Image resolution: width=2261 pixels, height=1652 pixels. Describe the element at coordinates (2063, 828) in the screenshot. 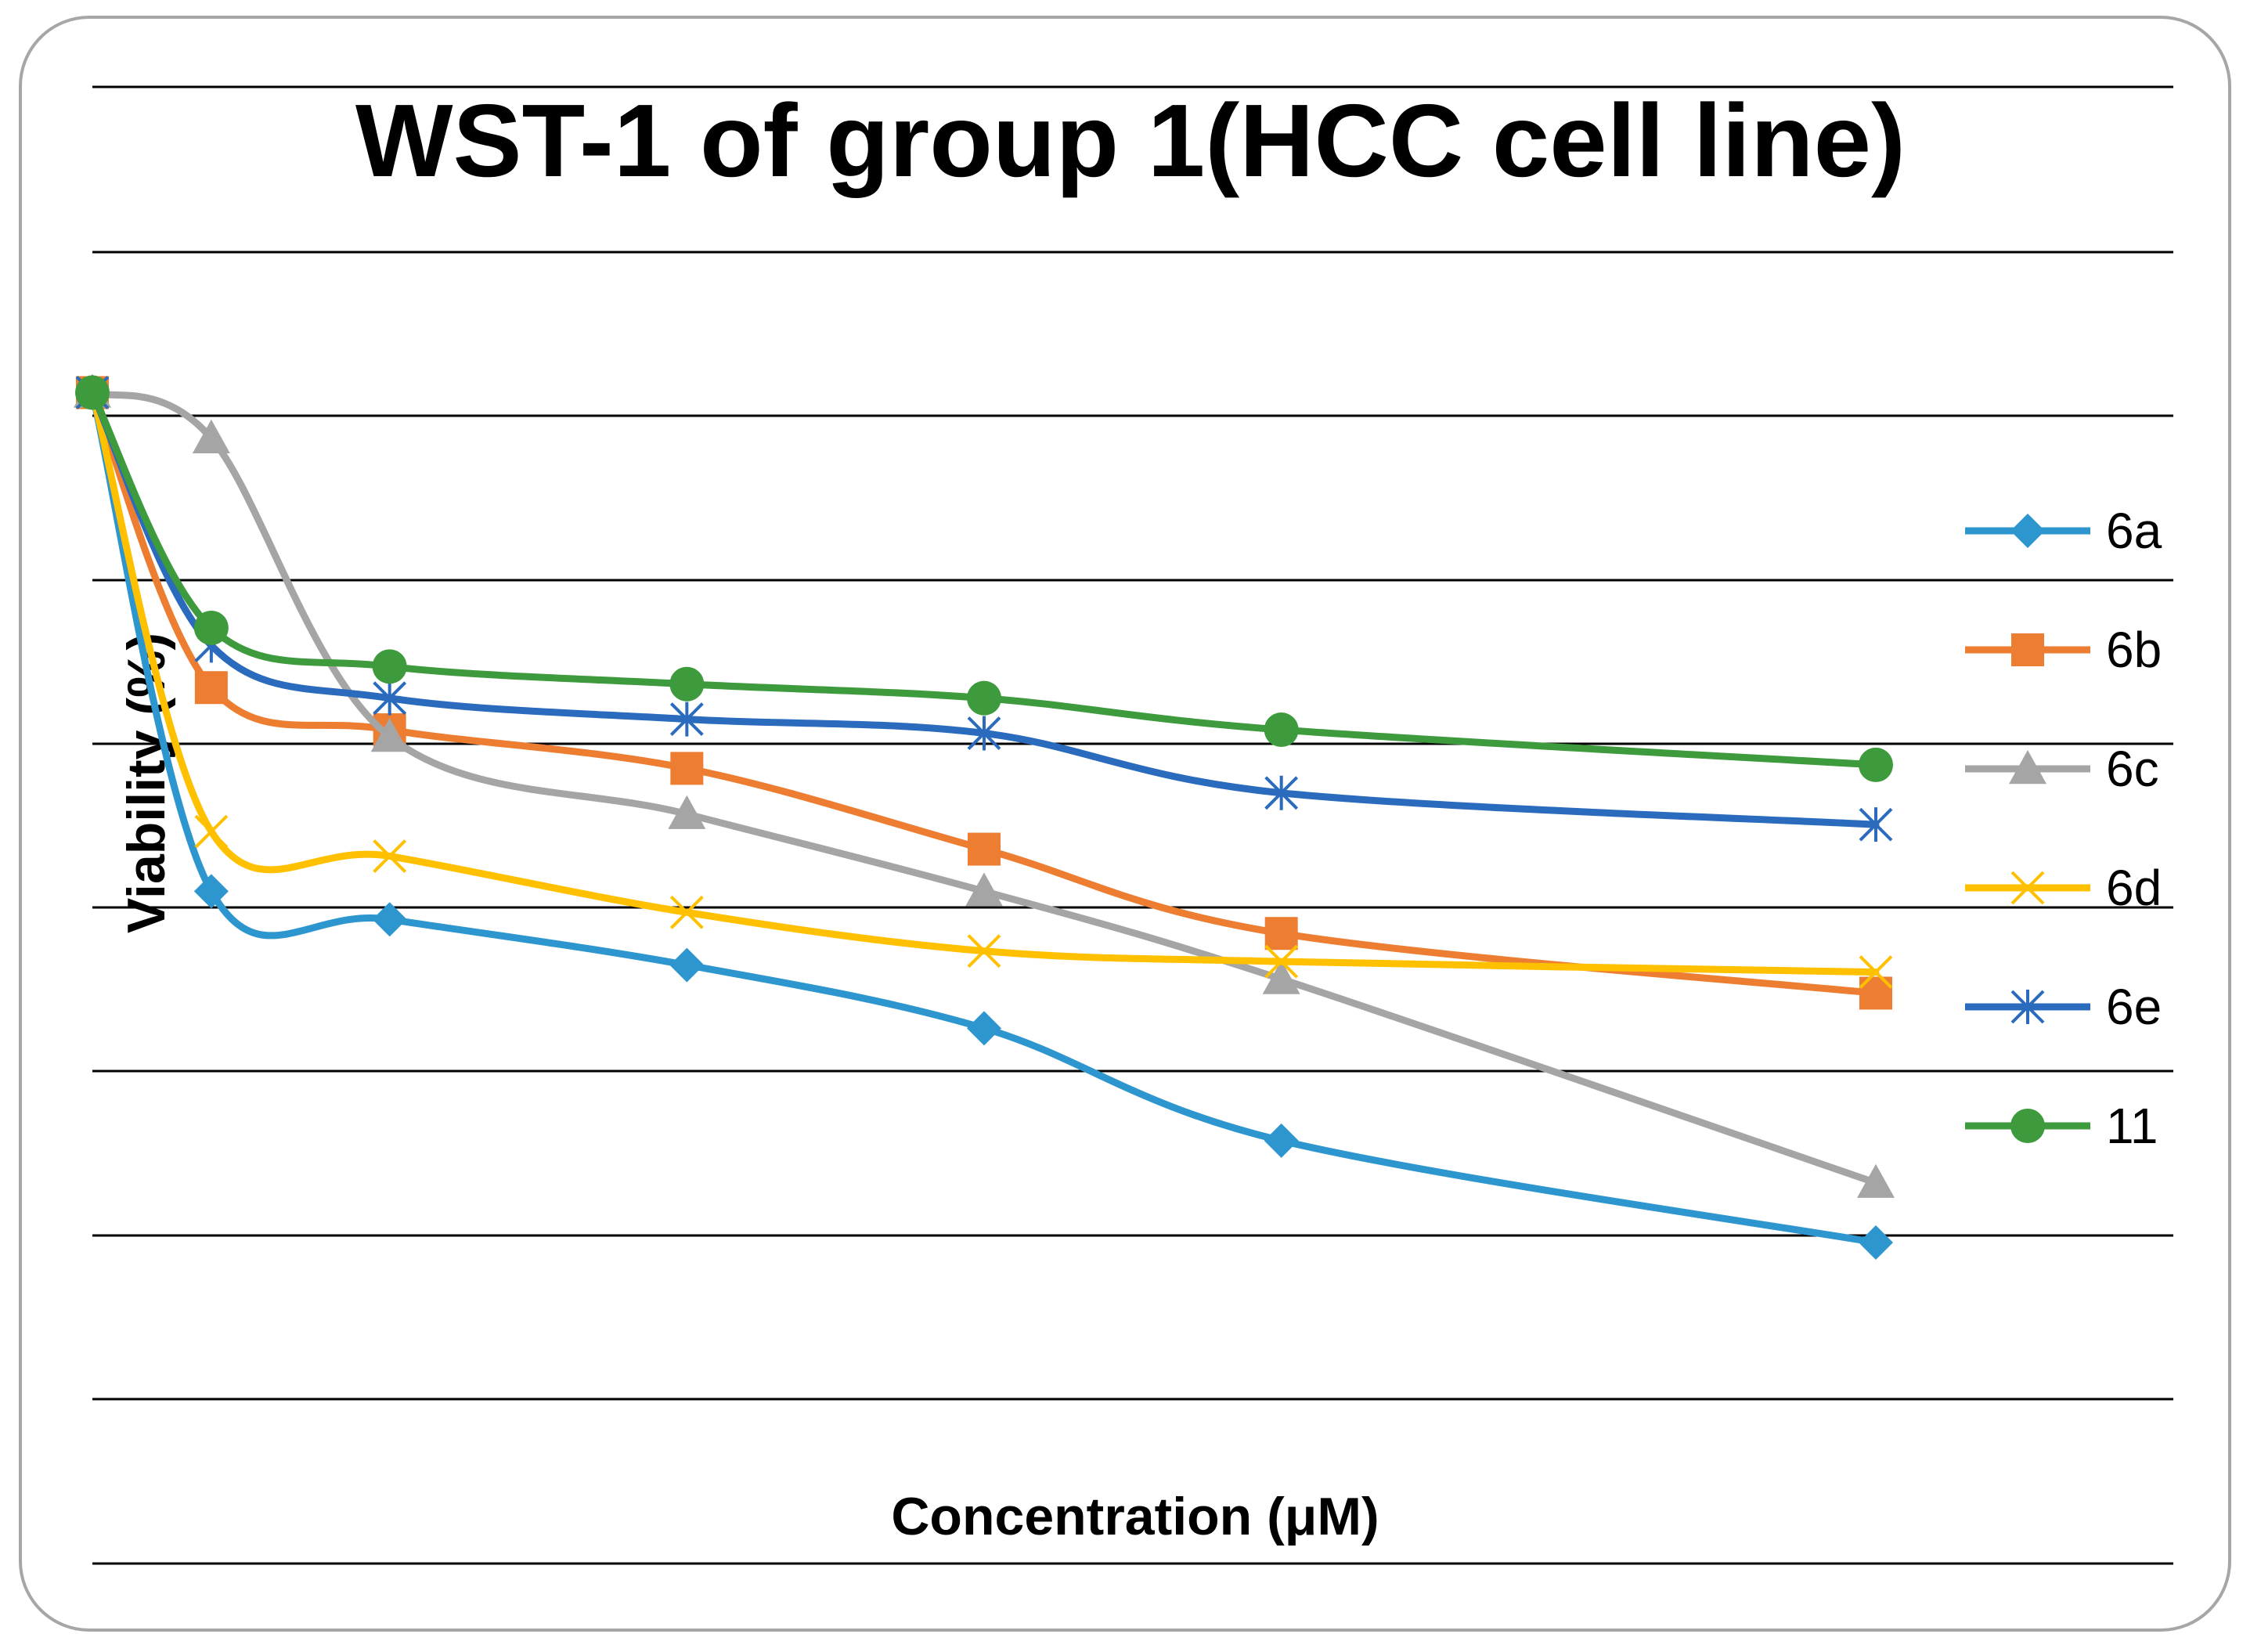

I see `legend: 6a 6b 6c 6d 6e 11` at that location.